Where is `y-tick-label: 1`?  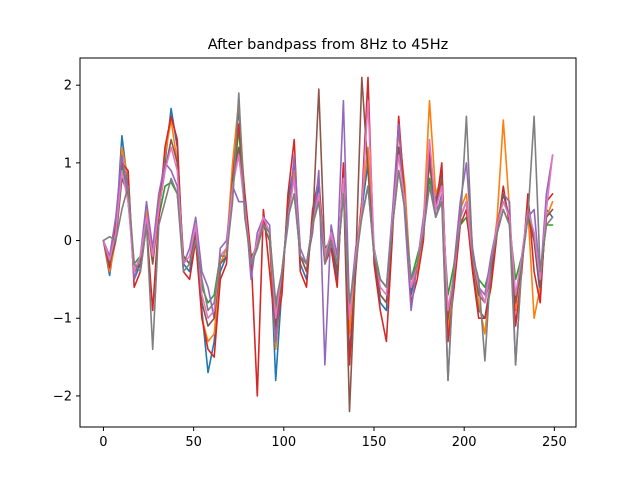
y-tick-label: 1 is located at coordinates (68, 163).